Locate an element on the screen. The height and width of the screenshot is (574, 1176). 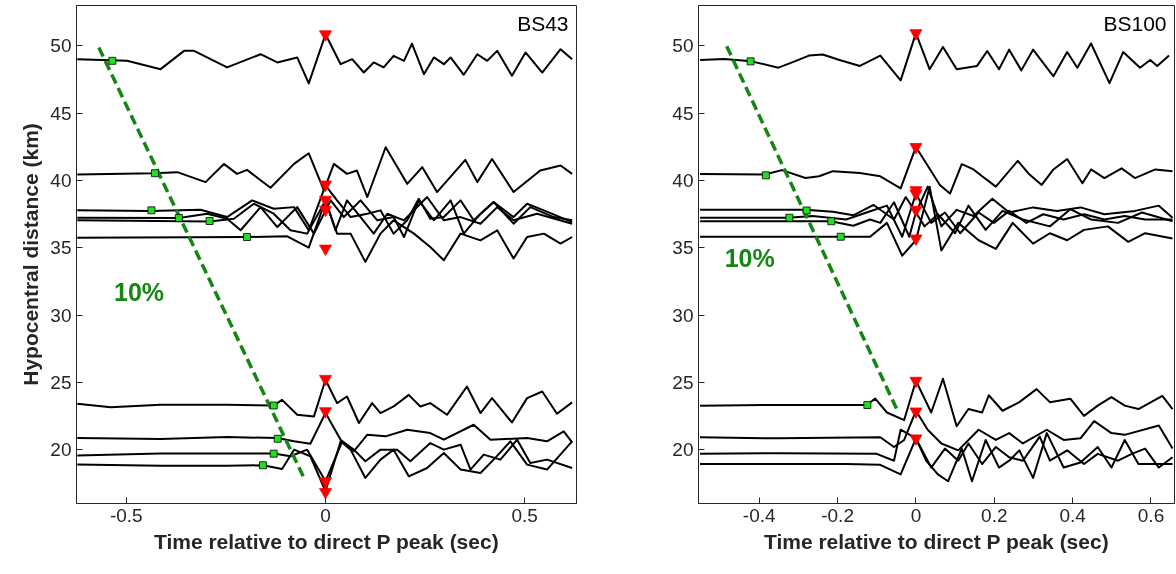
annotation: BS43 is located at coordinates (543, 23).